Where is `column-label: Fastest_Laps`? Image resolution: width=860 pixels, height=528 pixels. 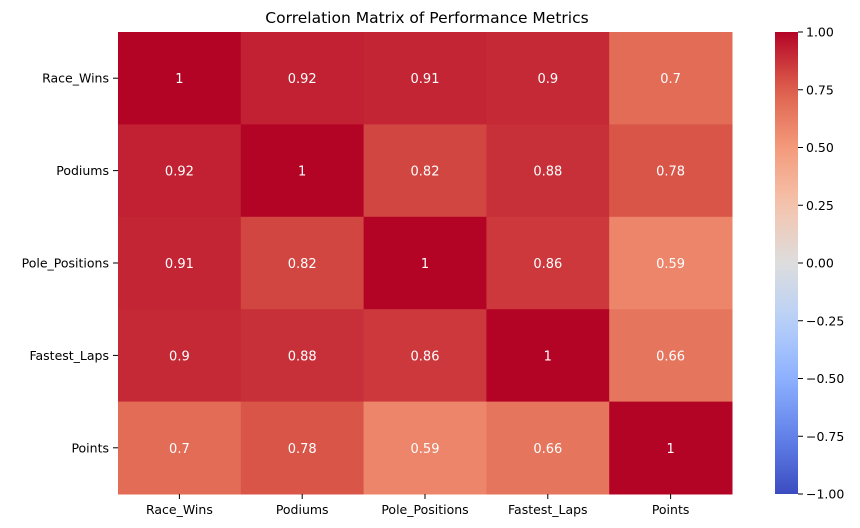 column-label: Fastest_Laps is located at coordinates (548, 509).